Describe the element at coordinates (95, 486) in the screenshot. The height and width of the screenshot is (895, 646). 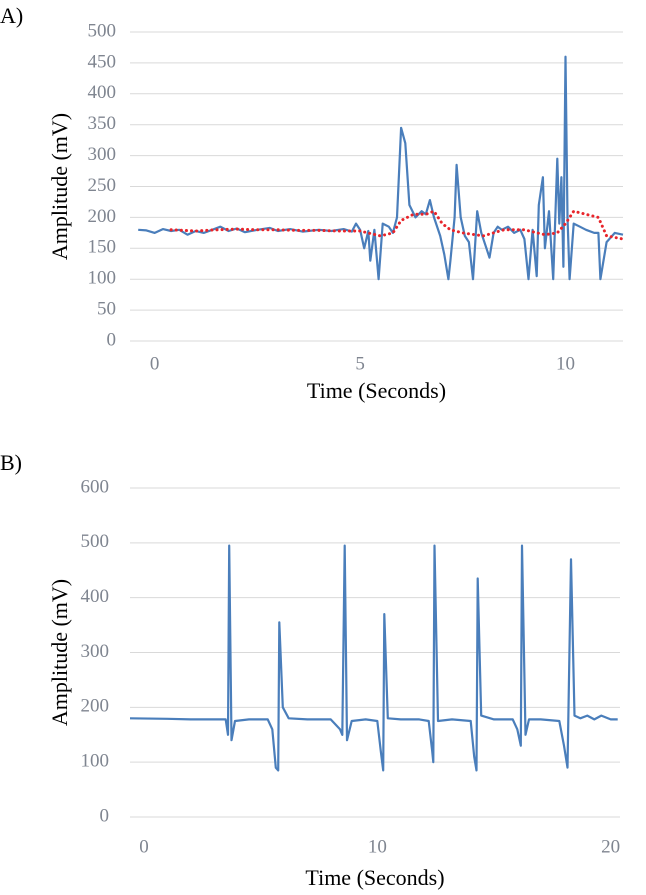
I see `y-tick-label: 600` at that location.